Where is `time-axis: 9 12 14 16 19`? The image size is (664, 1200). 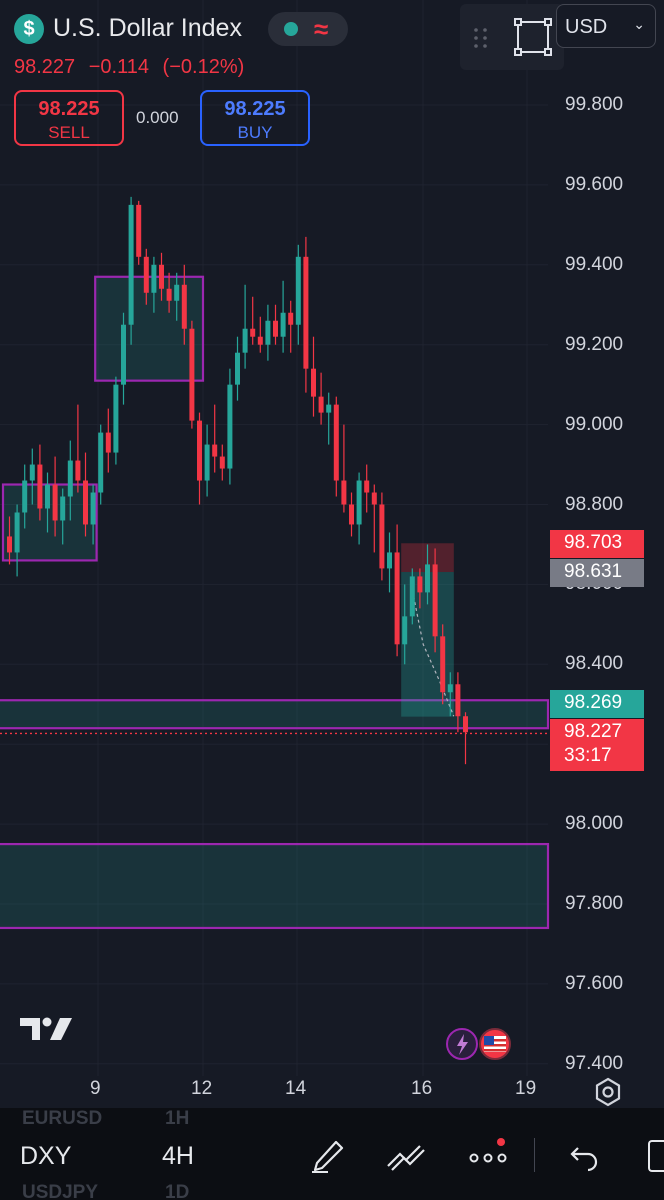
time-axis: 9 12 14 16 19 is located at coordinates (332, 1093).